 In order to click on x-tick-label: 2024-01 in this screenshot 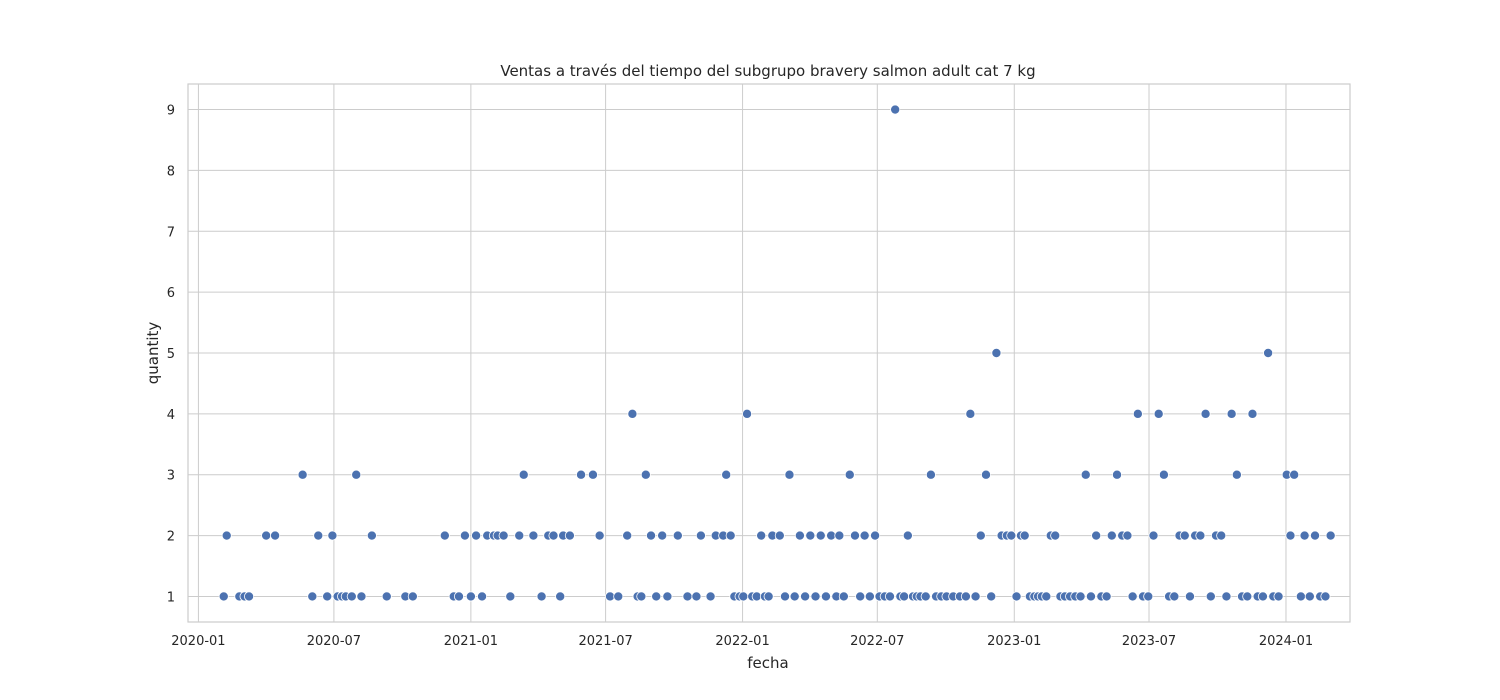, I will do `click(1286, 641)`.